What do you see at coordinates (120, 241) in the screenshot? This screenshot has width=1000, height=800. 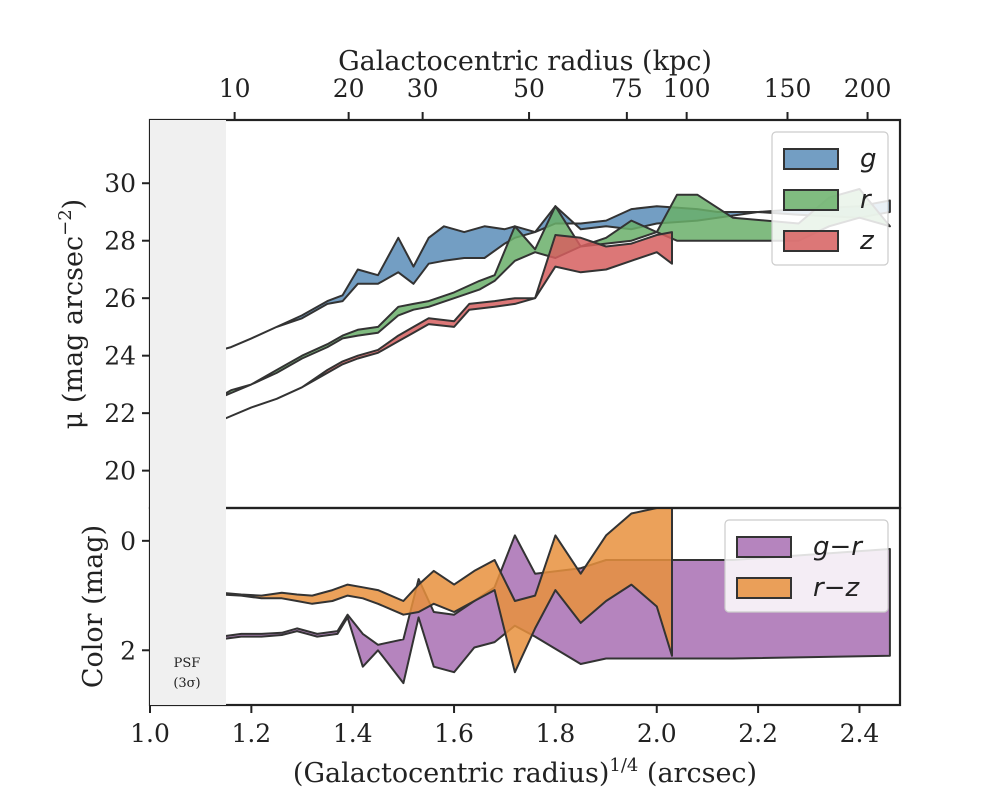 I see `y-tick-label: 28` at bounding box center [120, 241].